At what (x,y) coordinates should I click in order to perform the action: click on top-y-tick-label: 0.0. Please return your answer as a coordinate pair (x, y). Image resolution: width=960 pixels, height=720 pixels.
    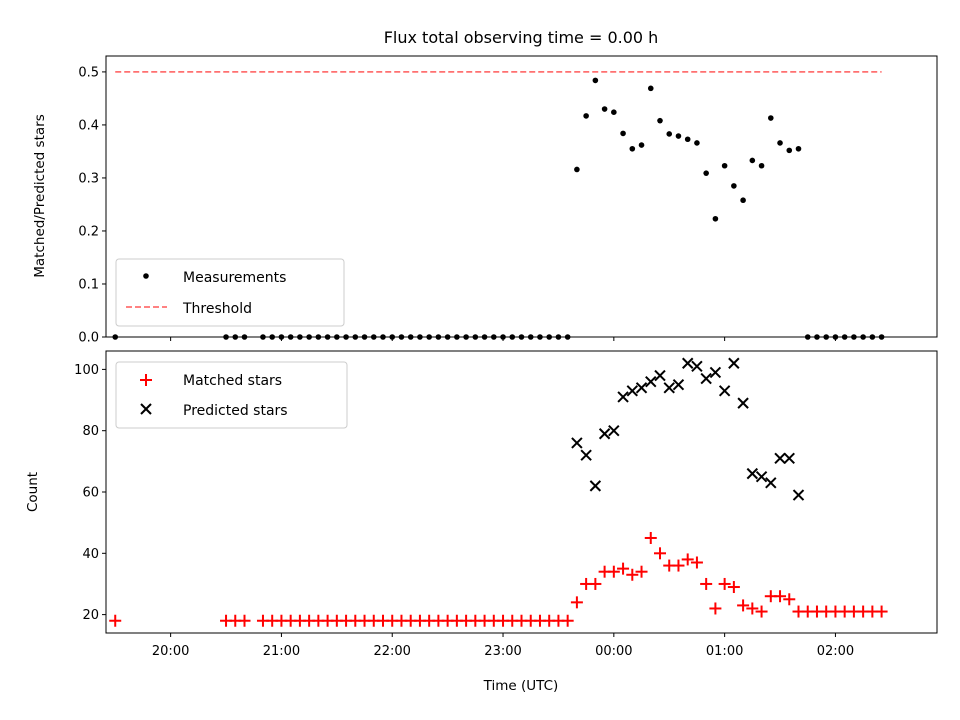
    Looking at the image, I should click on (88, 338).